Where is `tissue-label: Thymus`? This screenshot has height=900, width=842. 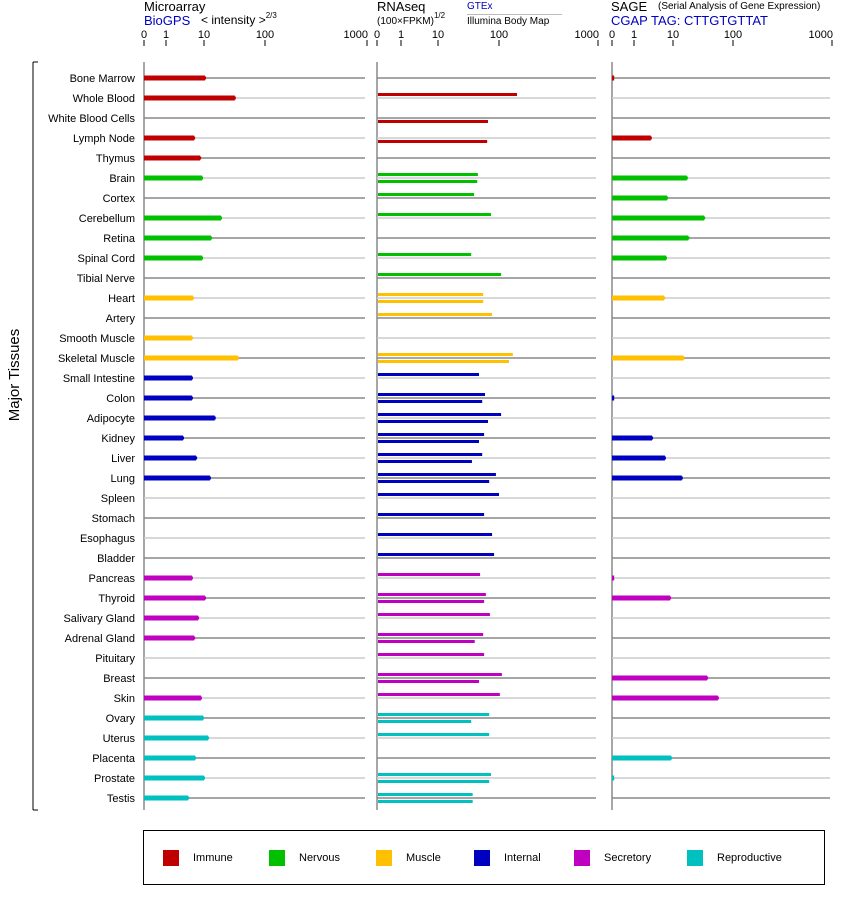
tissue-label: Thymus is located at coordinates (116, 159).